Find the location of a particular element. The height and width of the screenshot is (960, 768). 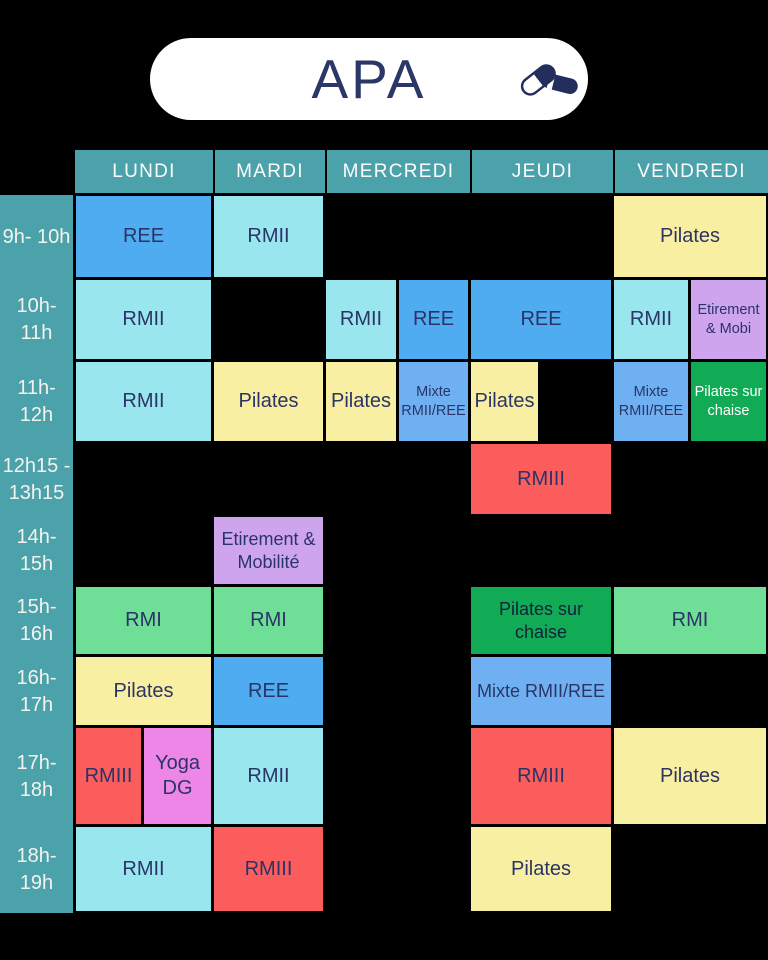

time-slot-label: 9h- 10h is located at coordinates (36, 236).